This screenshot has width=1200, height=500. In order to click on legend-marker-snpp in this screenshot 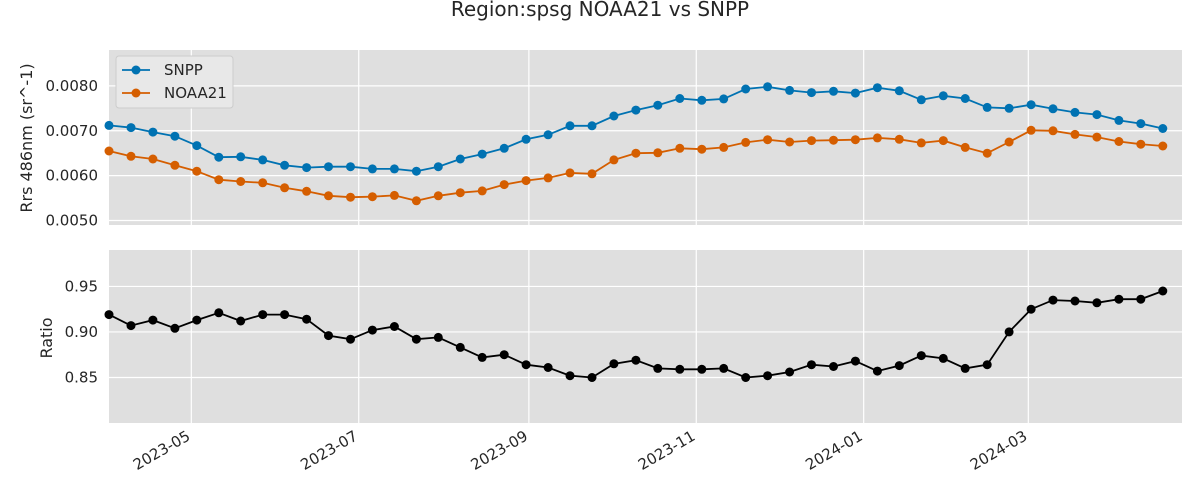, I will do `click(136, 70)`.